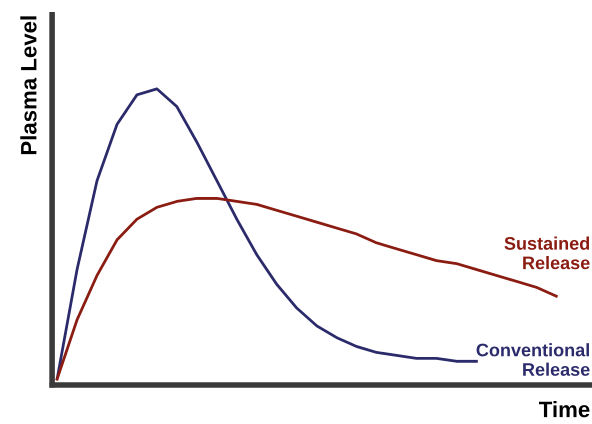 Image resolution: width=592 pixels, height=424 pixels. I want to click on x-axis-title: Time, so click(564, 409).